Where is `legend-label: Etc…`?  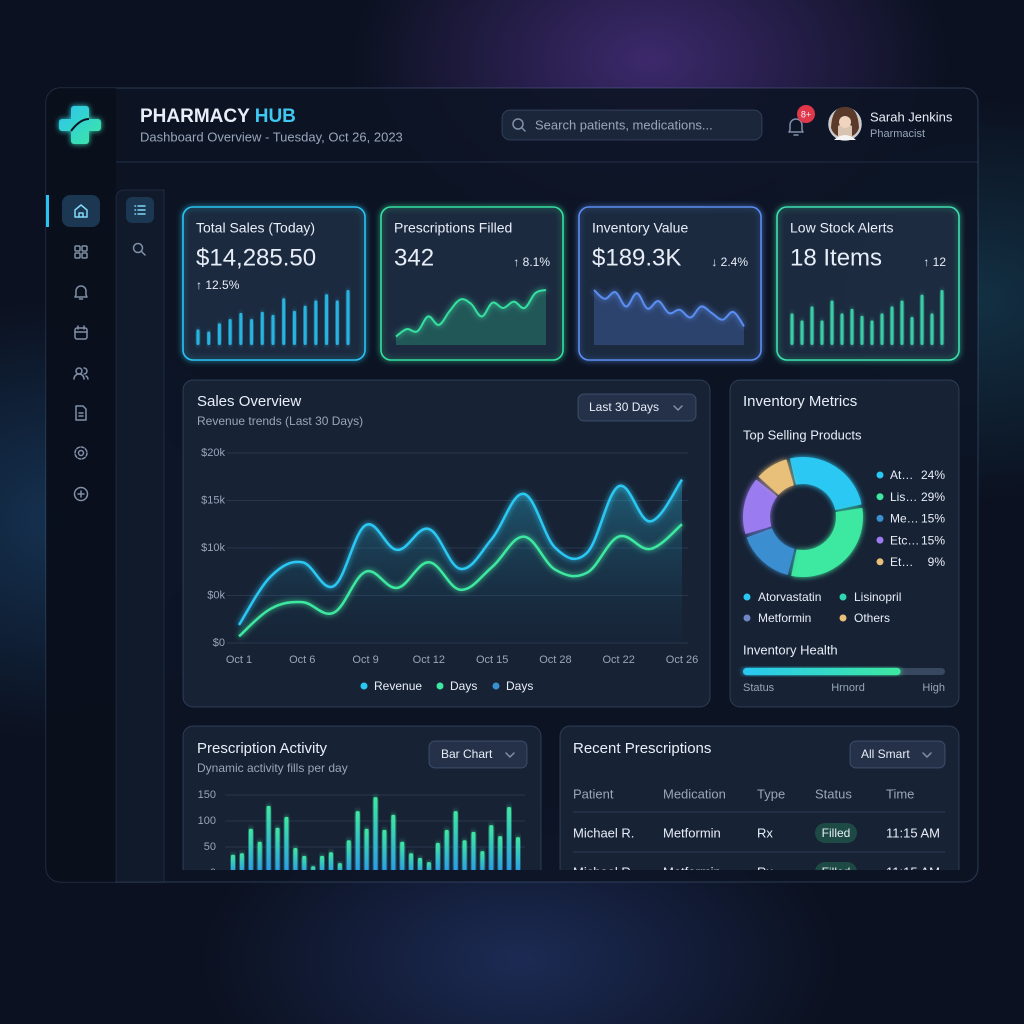 legend-label: Etc… is located at coordinates (904, 540).